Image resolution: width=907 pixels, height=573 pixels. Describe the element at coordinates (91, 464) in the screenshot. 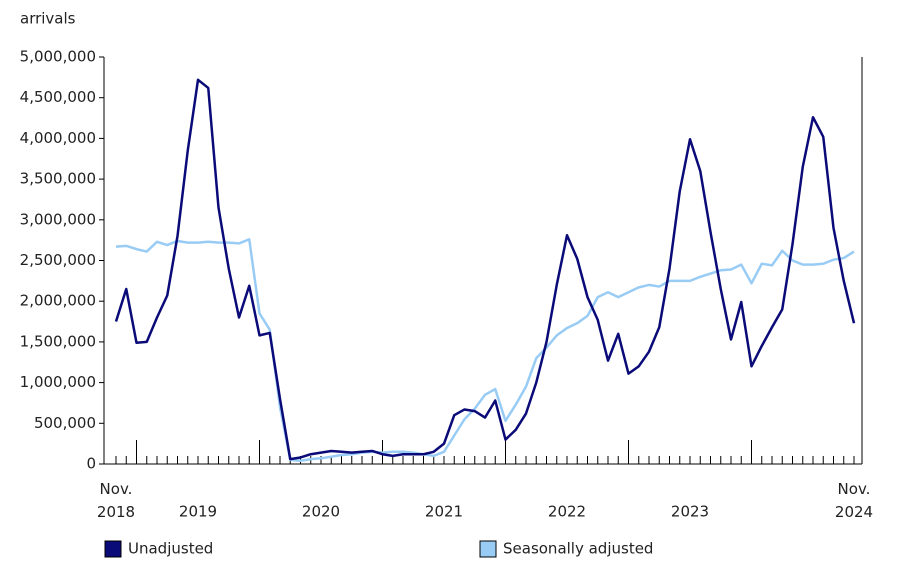

I see `y-tick-label: 0` at that location.